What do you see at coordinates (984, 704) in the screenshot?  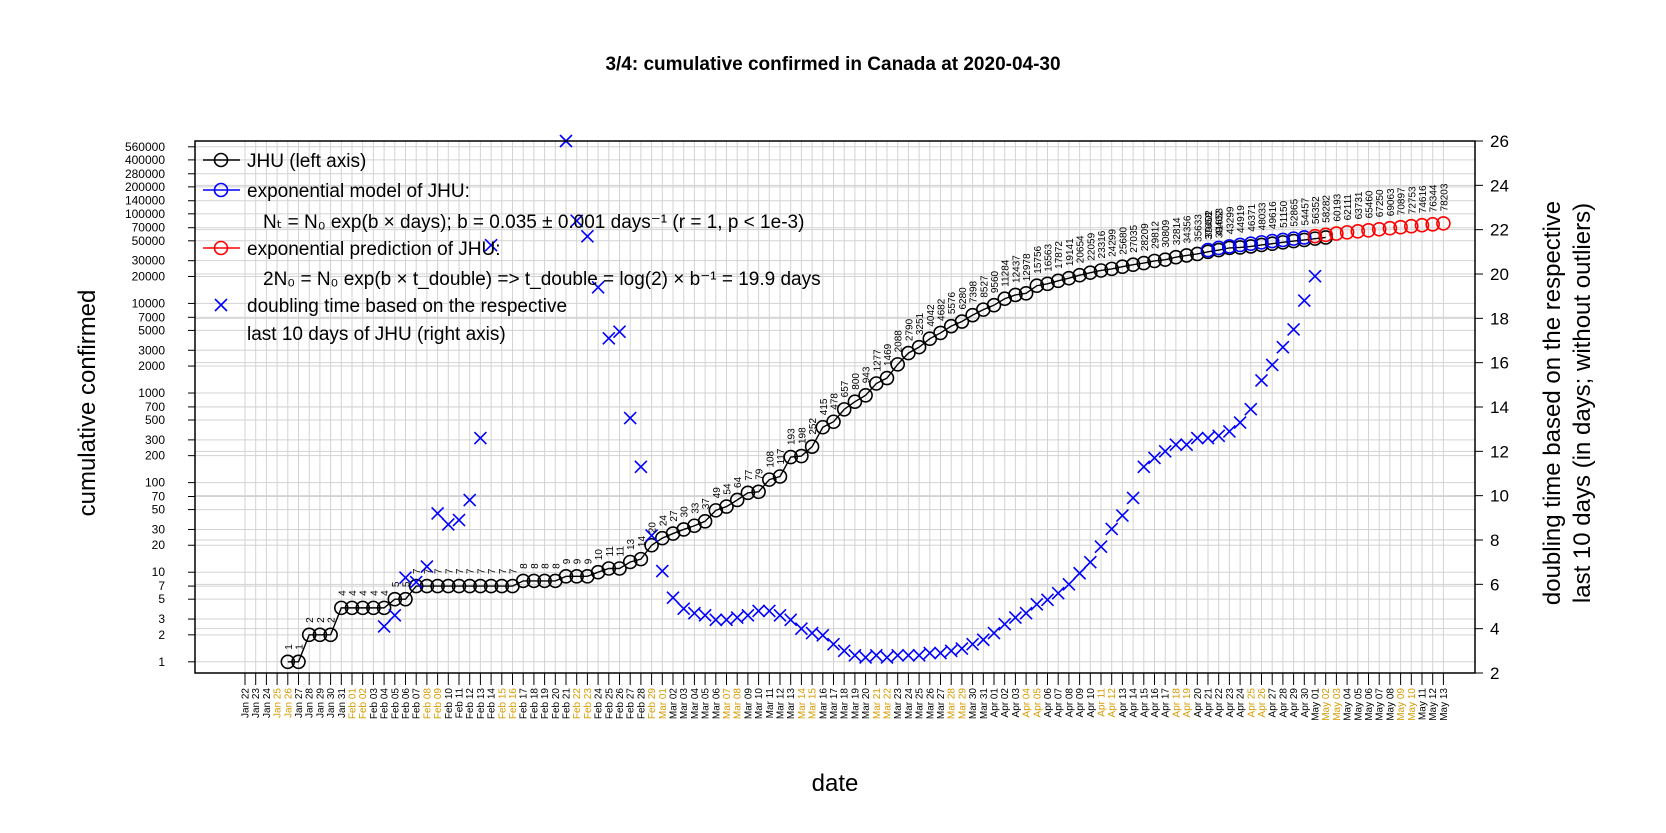 I see `x-tick-label: Mar 31` at bounding box center [984, 704].